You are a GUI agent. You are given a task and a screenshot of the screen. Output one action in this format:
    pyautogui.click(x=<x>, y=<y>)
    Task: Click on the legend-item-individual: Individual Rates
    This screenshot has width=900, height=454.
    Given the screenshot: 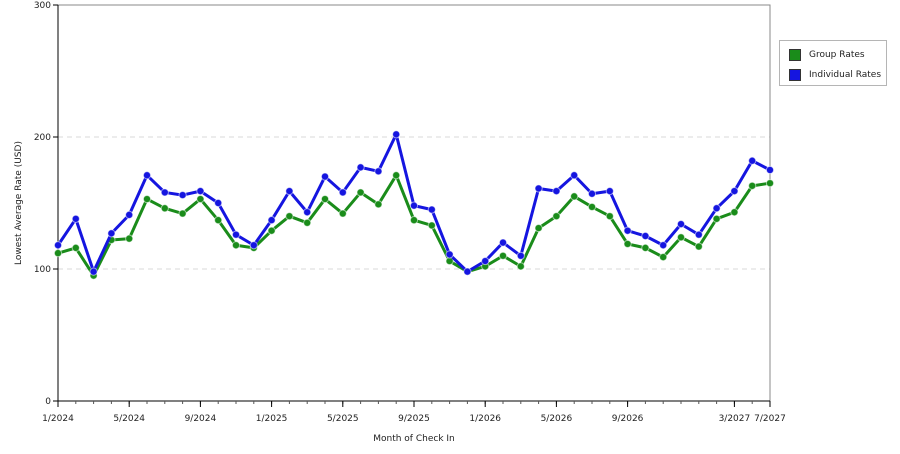 What is the action you would take?
    pyautogui.click(x=835, y=75)
    